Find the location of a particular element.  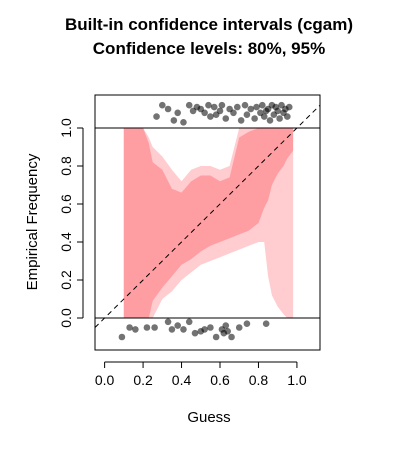

x-tick-label: 0.0 is located at coordinates (105, 380).